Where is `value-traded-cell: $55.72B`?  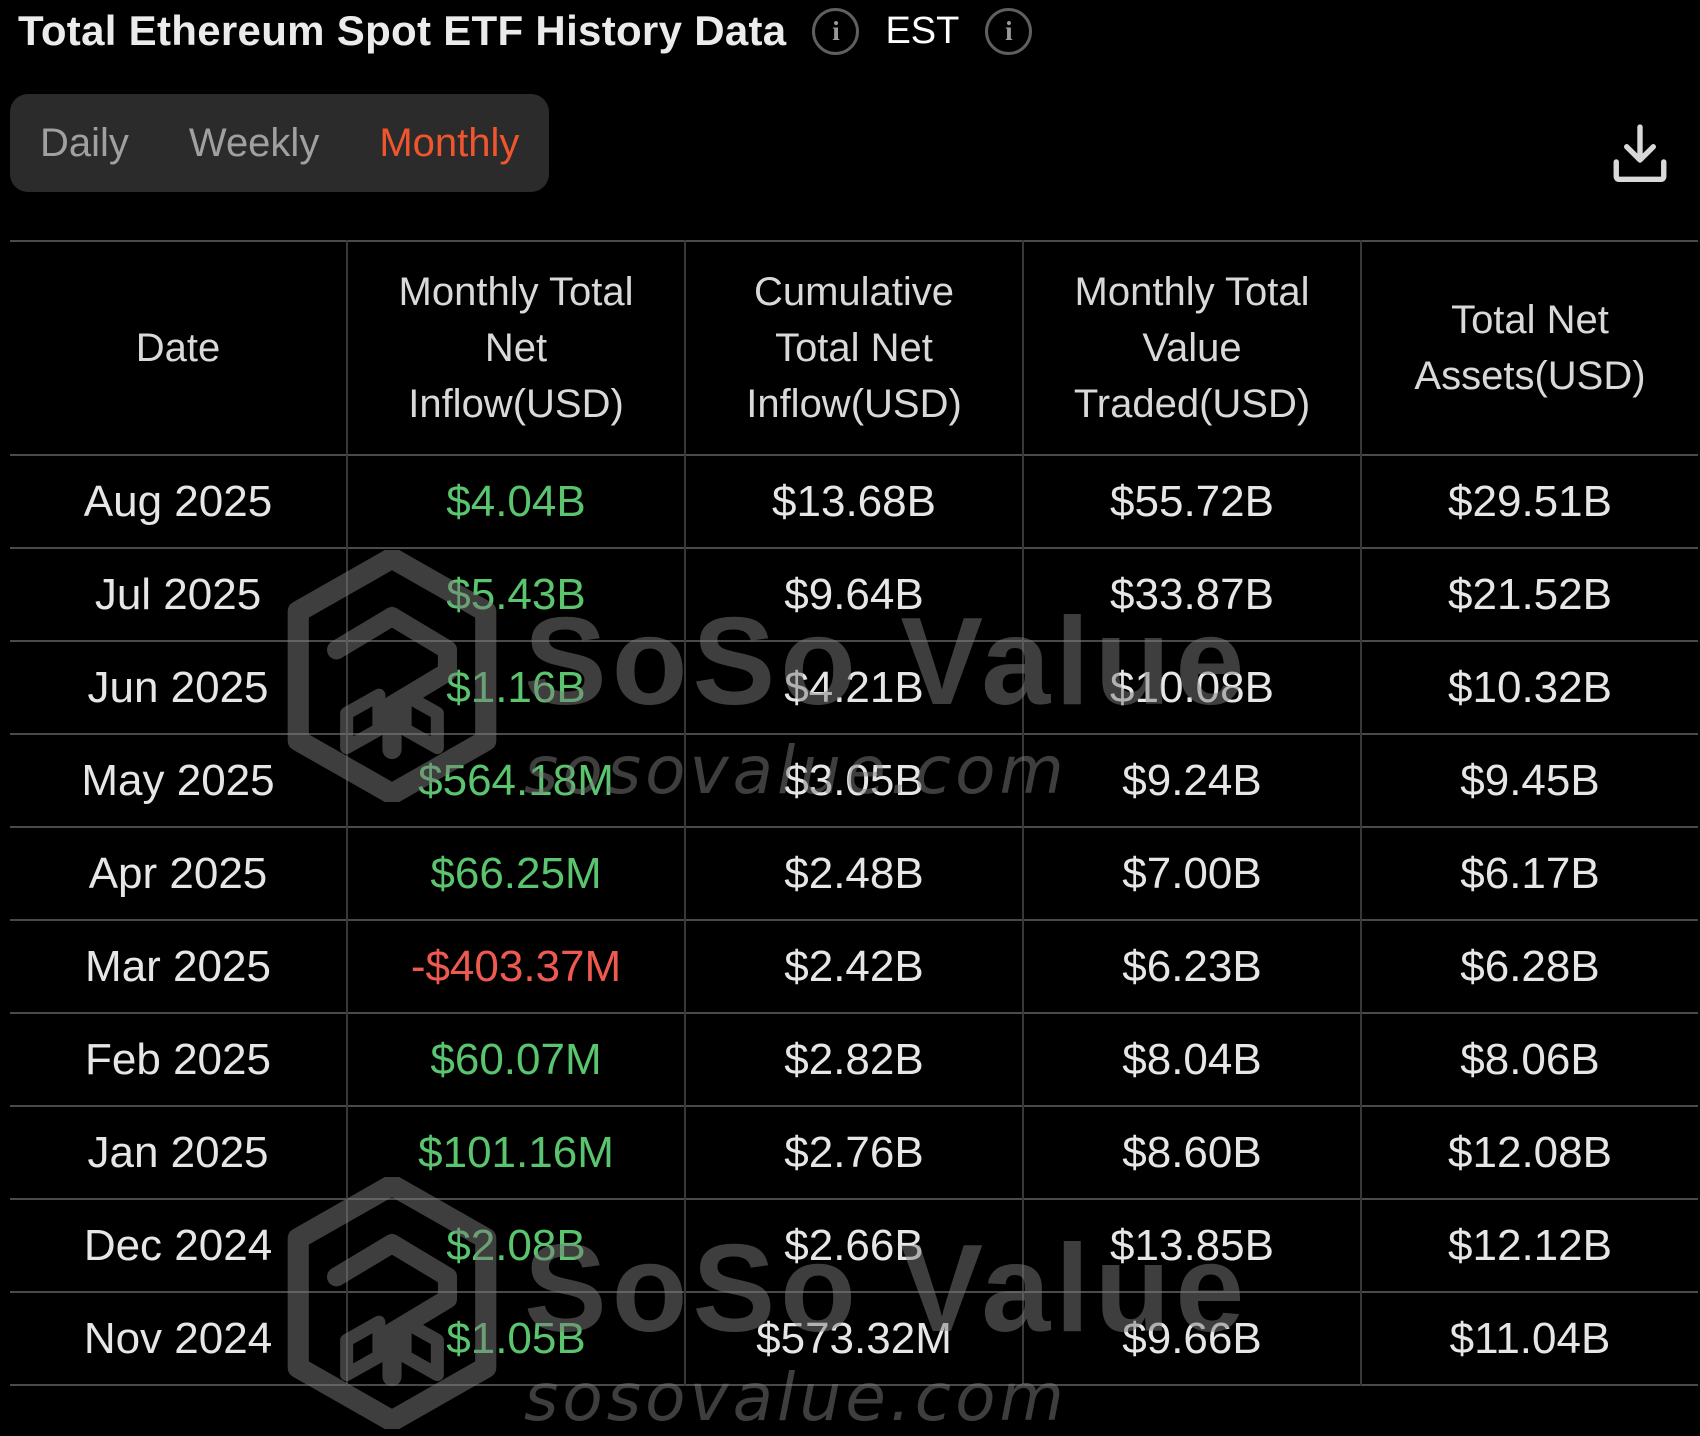 value-traded-cell: $55.72B is located at coordinates (1191, 501).